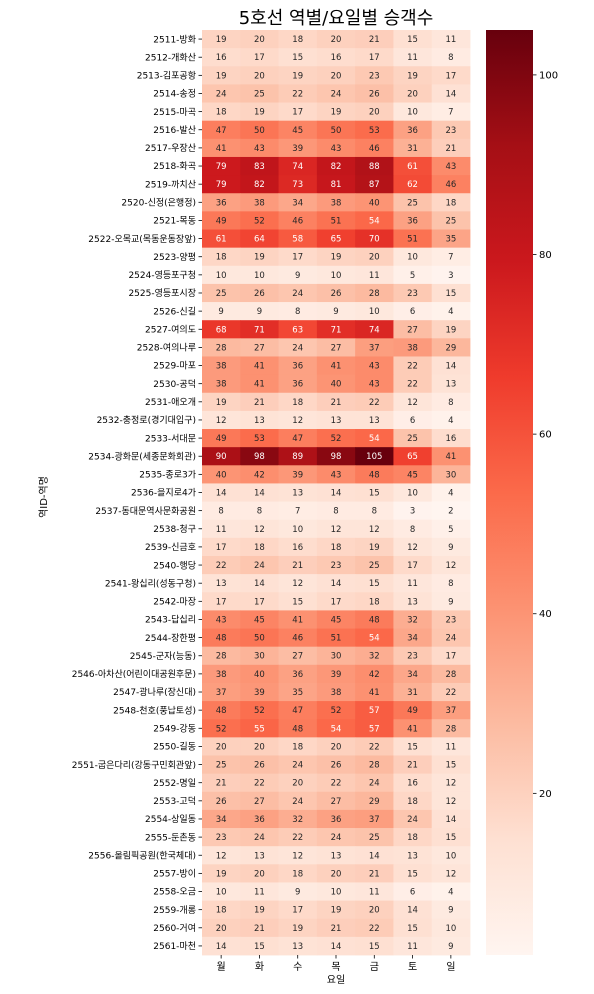 Image resolution: width=594 pixels, height=994 pixels. I want to click on cell-value-label: 8, so click(450, 403).